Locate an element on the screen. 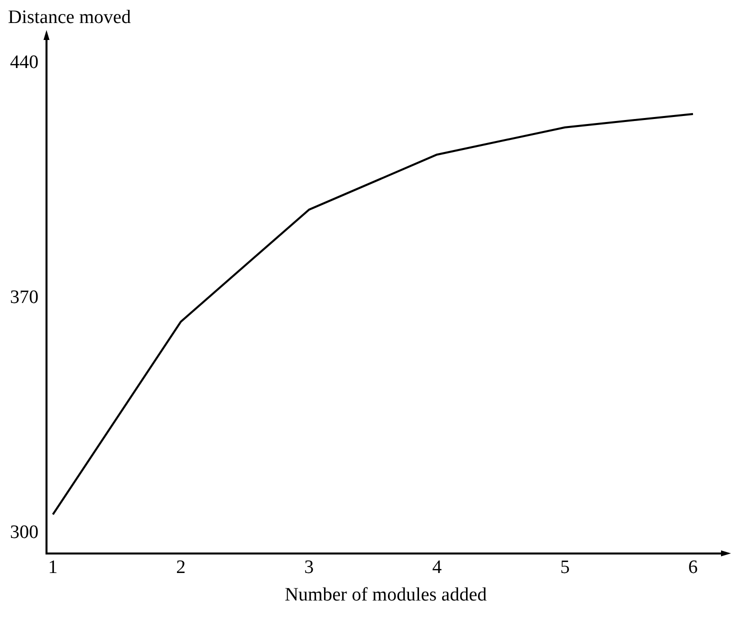 The image size is (733, 619). y-tick-label: 440 is located at coordinates (24, 62).